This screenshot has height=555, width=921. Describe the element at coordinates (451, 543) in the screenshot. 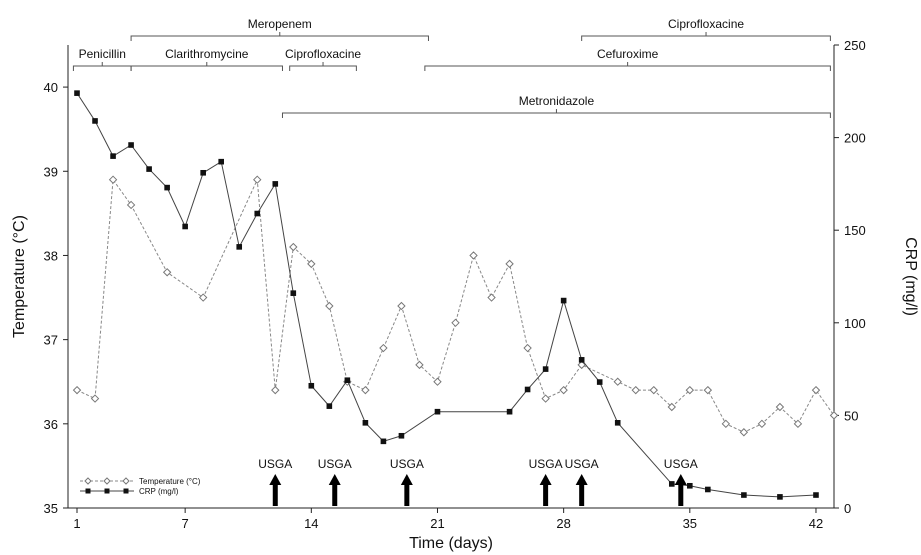

I see `x-axis-label: Time (days)` at that location.